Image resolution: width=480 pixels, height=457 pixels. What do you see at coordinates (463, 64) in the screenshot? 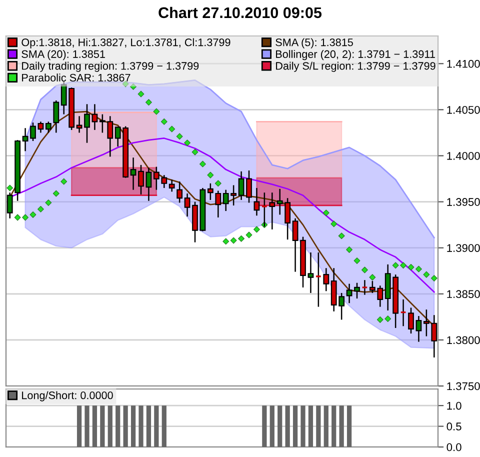
I see `y-tick-label: 1.4100` at bounding box center [463, 64].